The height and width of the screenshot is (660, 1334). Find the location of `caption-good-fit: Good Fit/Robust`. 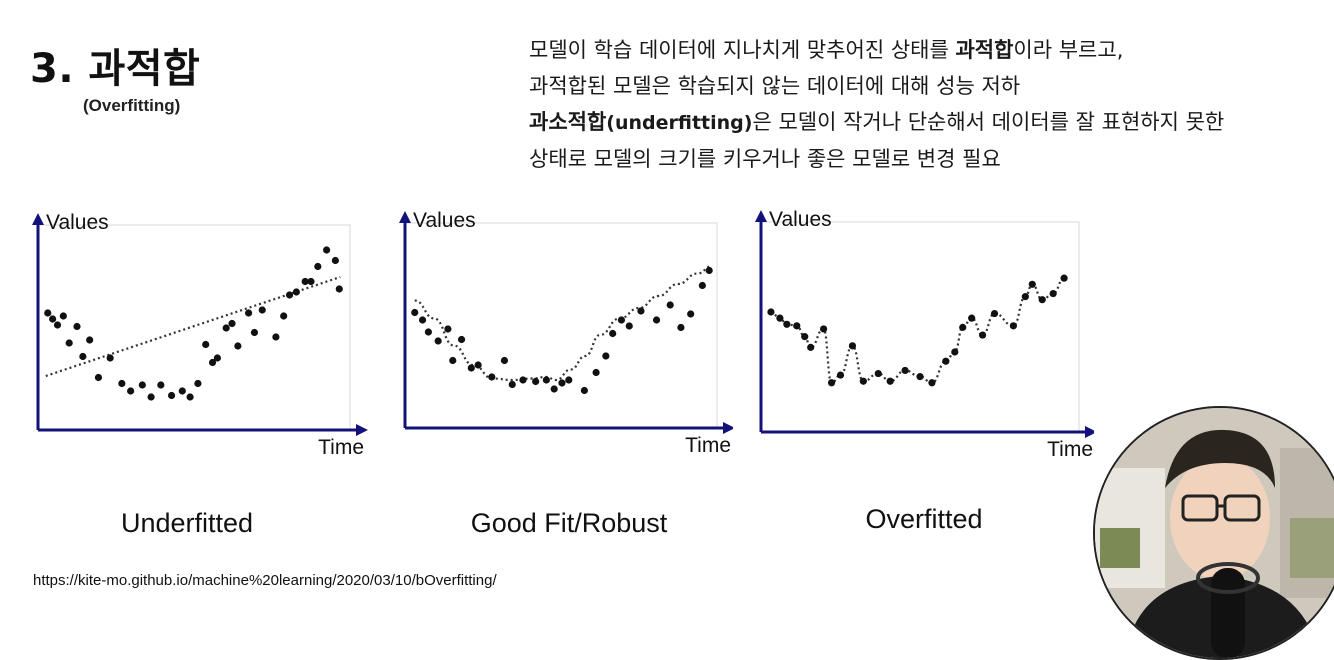

caption-good-fit: Good Fit/Robust is located at coordinates (569, 523).